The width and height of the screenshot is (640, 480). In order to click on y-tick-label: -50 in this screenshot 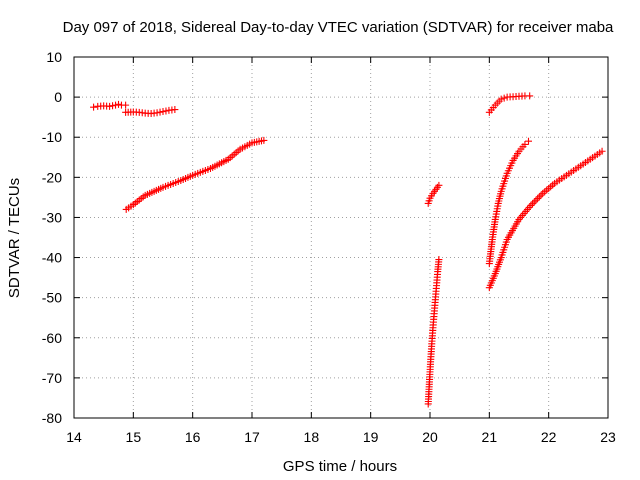, I will do `click(52, 298)`.